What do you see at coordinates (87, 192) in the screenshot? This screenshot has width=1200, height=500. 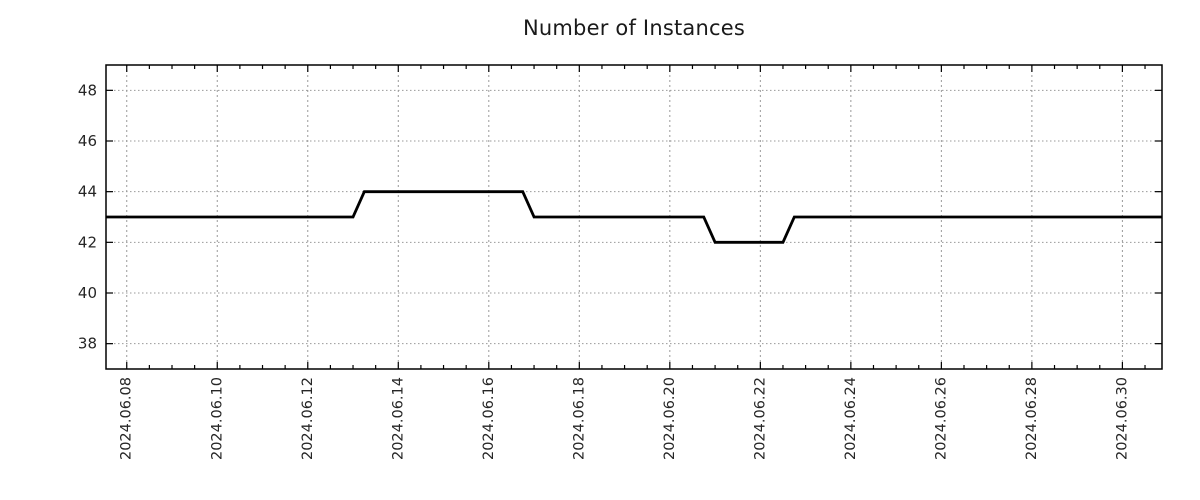 I see `y-tick-label: 44` at bounding box center [87, 192].